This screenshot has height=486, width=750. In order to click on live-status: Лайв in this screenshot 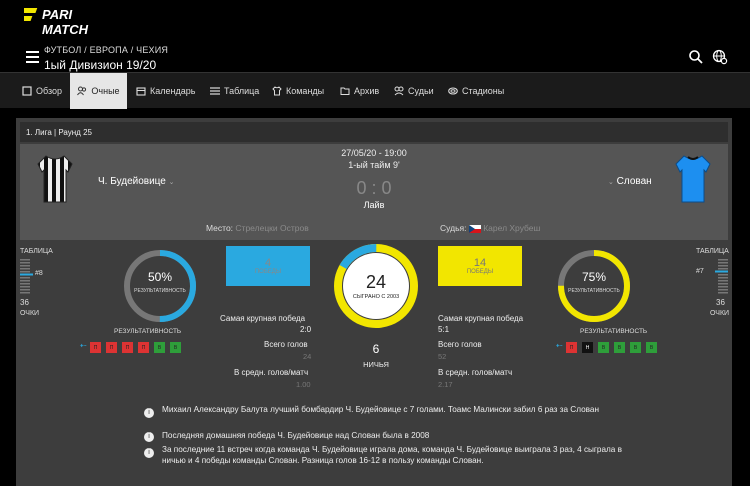, I will do `click(374, 205)`.